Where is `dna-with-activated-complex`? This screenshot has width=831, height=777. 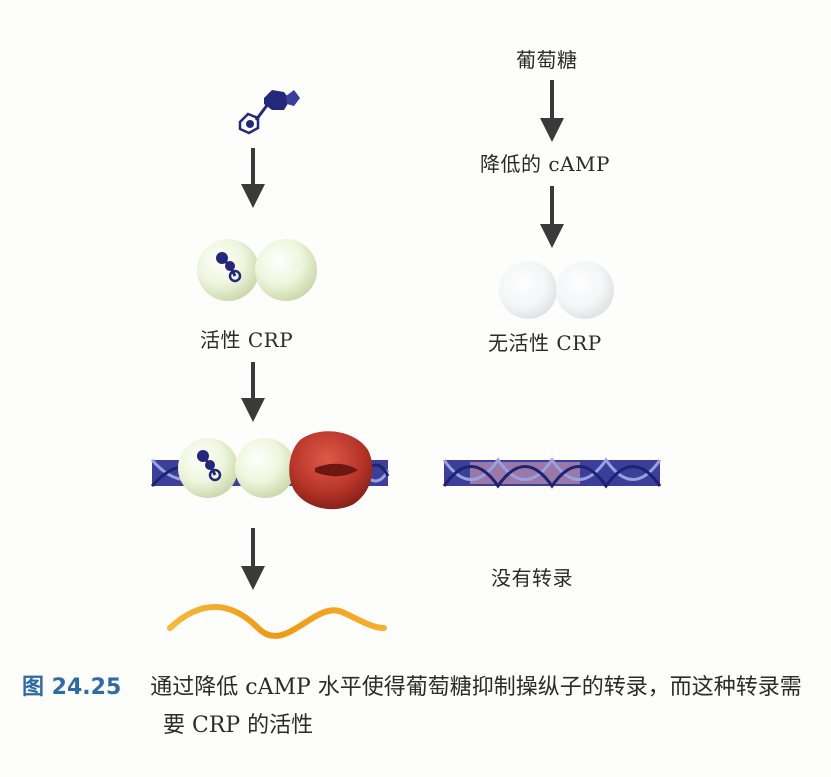
dna-with-activated-complex is located at coordinates (270, 470).